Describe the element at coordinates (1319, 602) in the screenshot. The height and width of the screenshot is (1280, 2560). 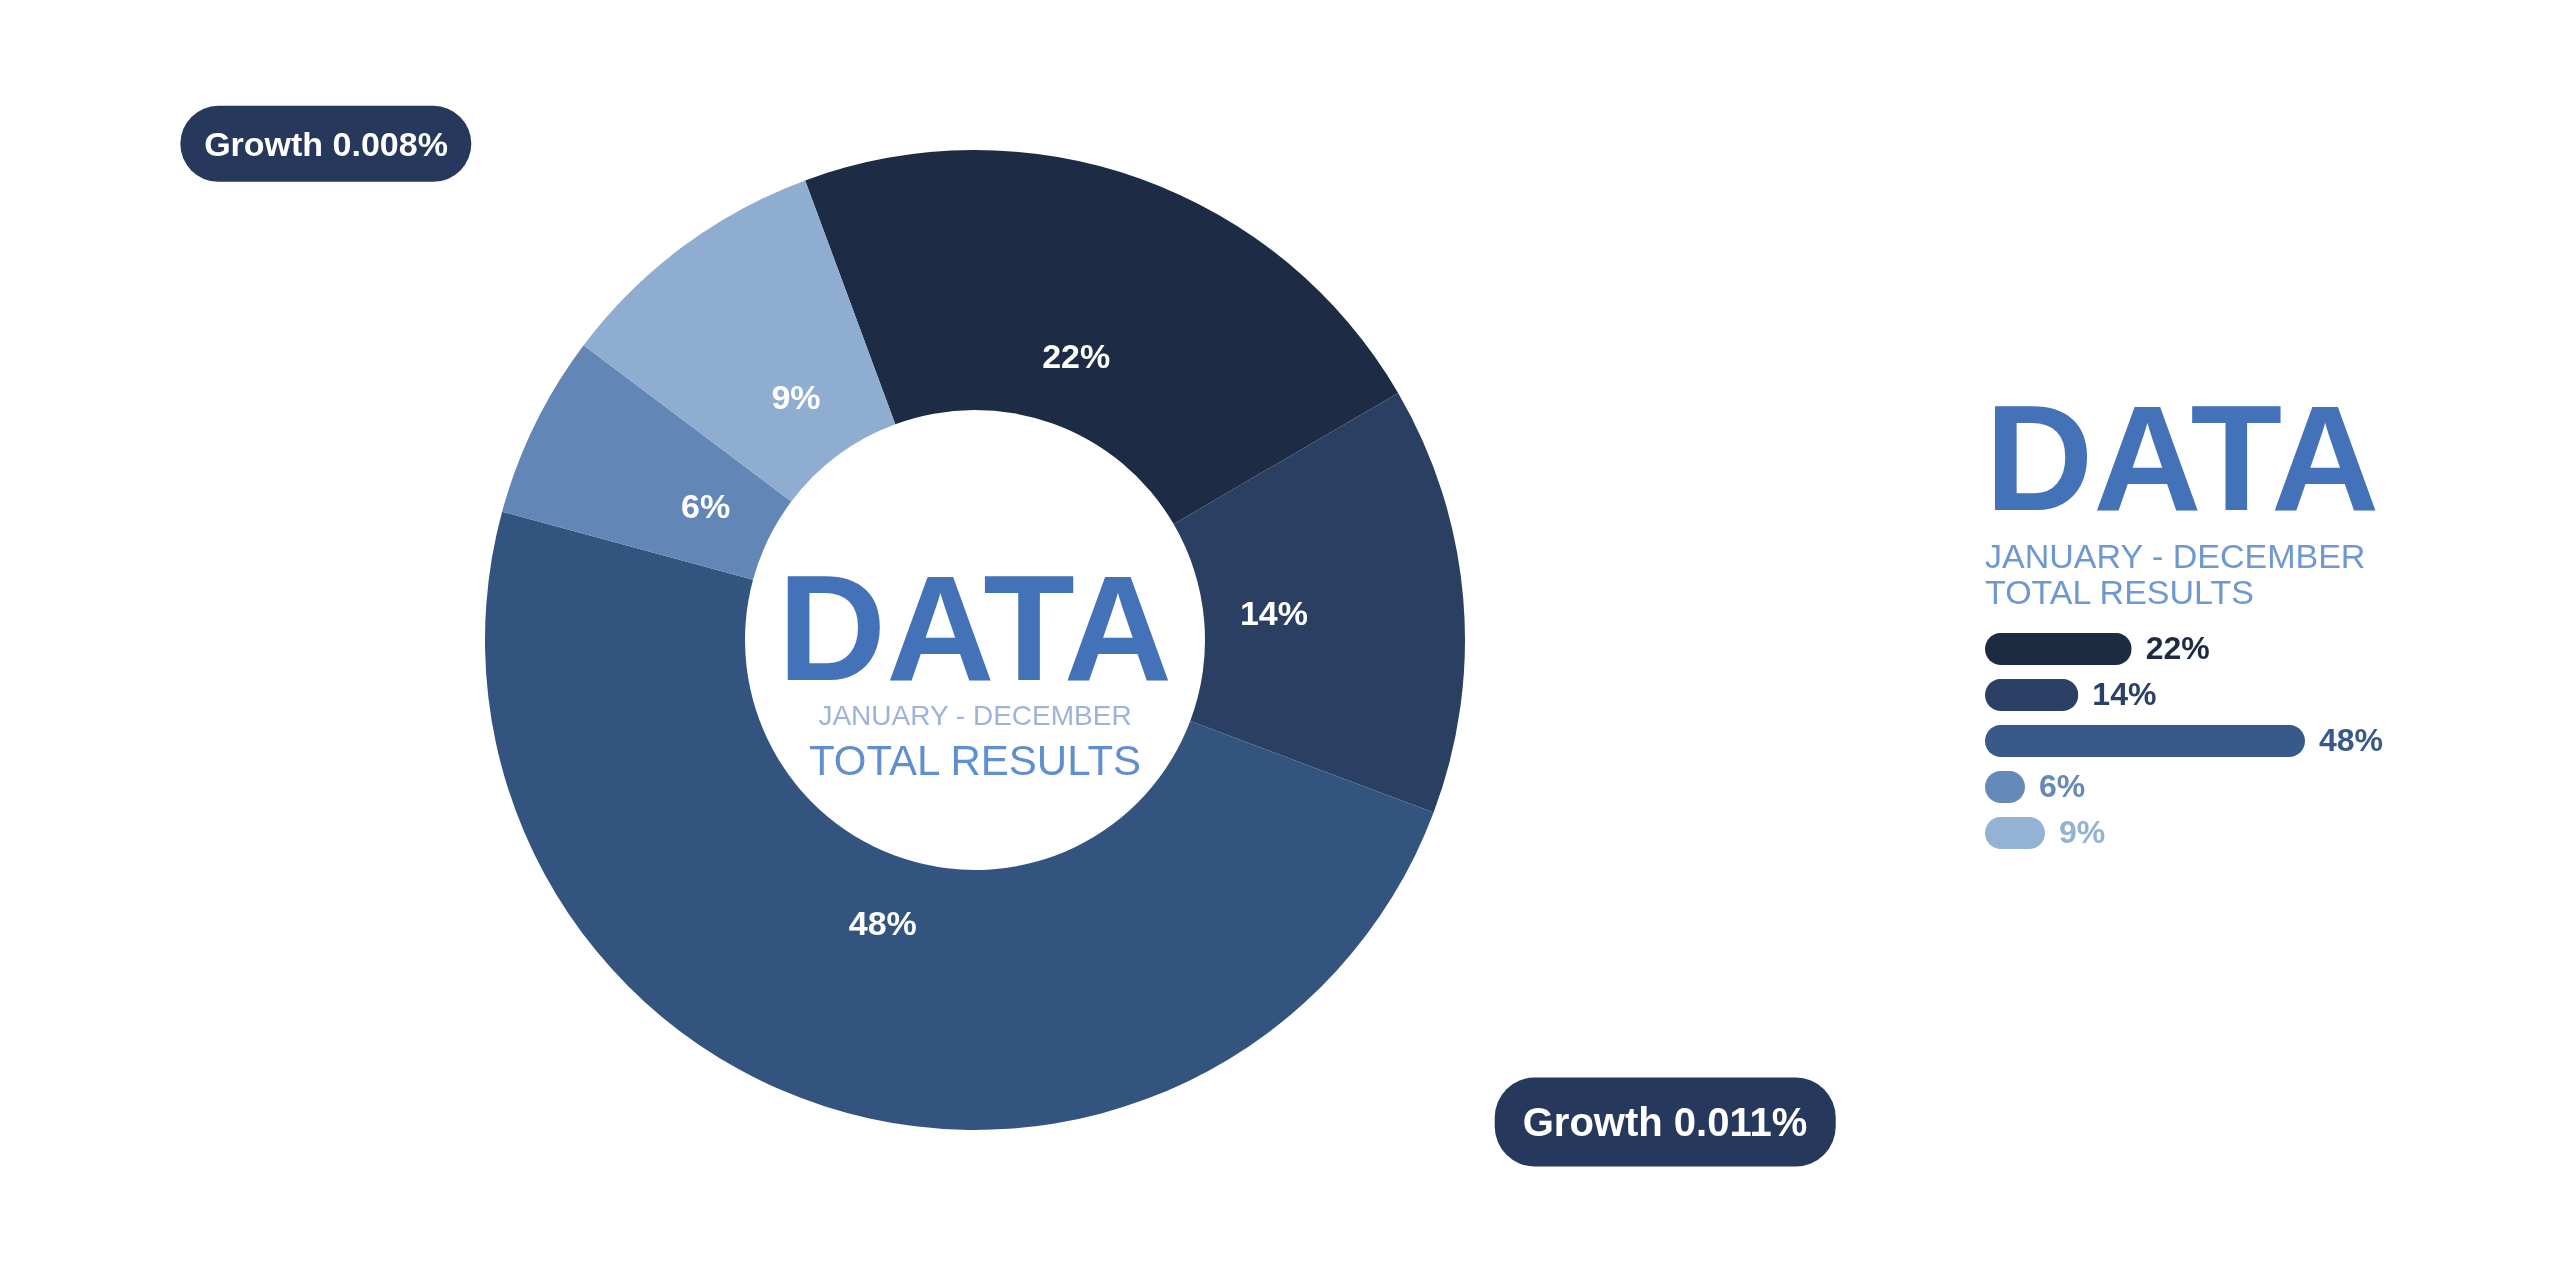
I see `donut-slice` at that location.